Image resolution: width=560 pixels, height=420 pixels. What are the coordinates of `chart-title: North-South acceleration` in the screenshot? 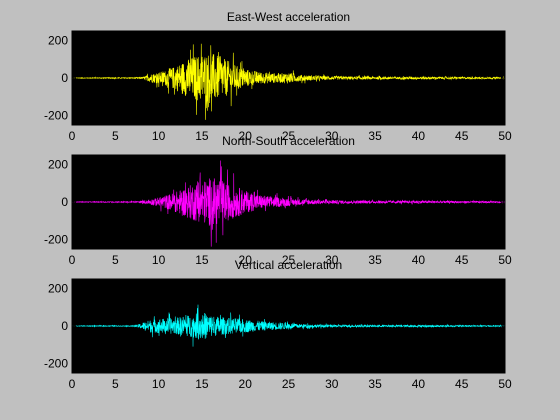 It's located at (288, 141).